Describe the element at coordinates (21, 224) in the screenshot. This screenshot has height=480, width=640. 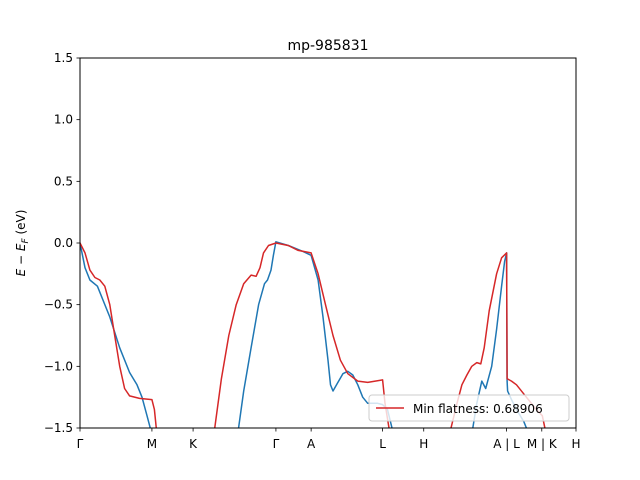
I see `y-label-unit: (eV)` at that location.